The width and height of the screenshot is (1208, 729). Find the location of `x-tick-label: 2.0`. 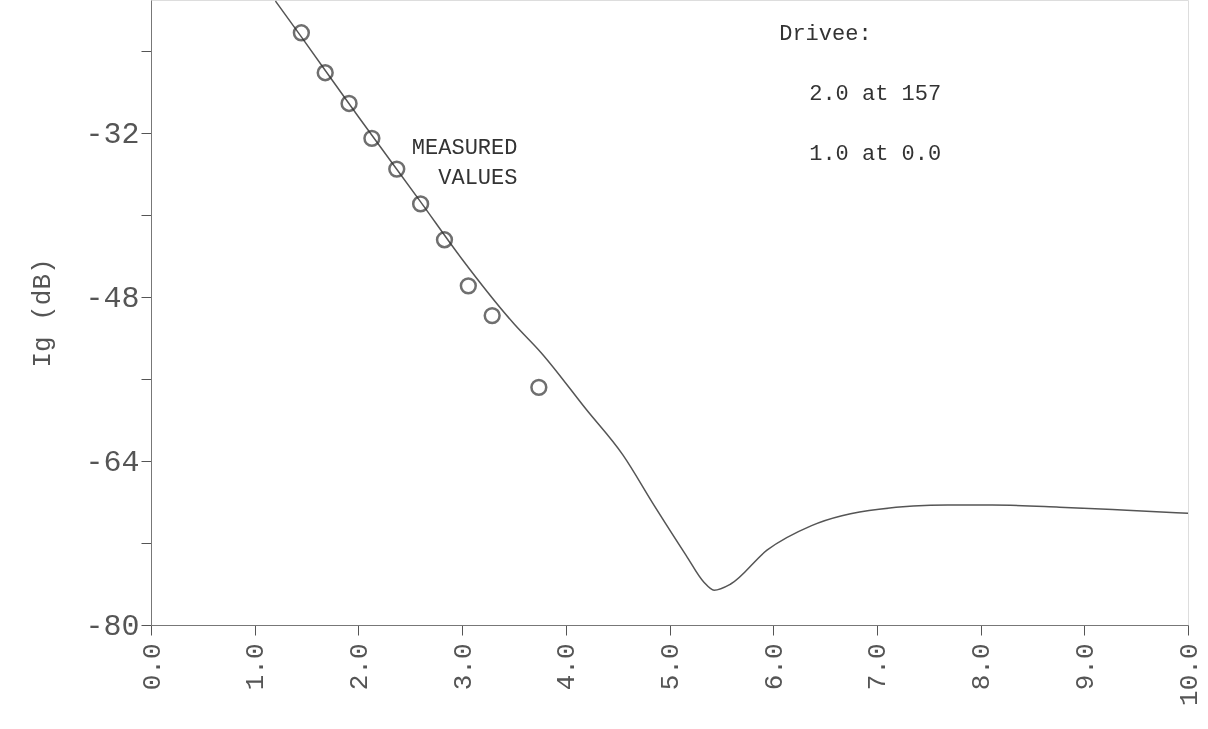

x-tick-label: 2.0 is located at coordinates (359, 667).